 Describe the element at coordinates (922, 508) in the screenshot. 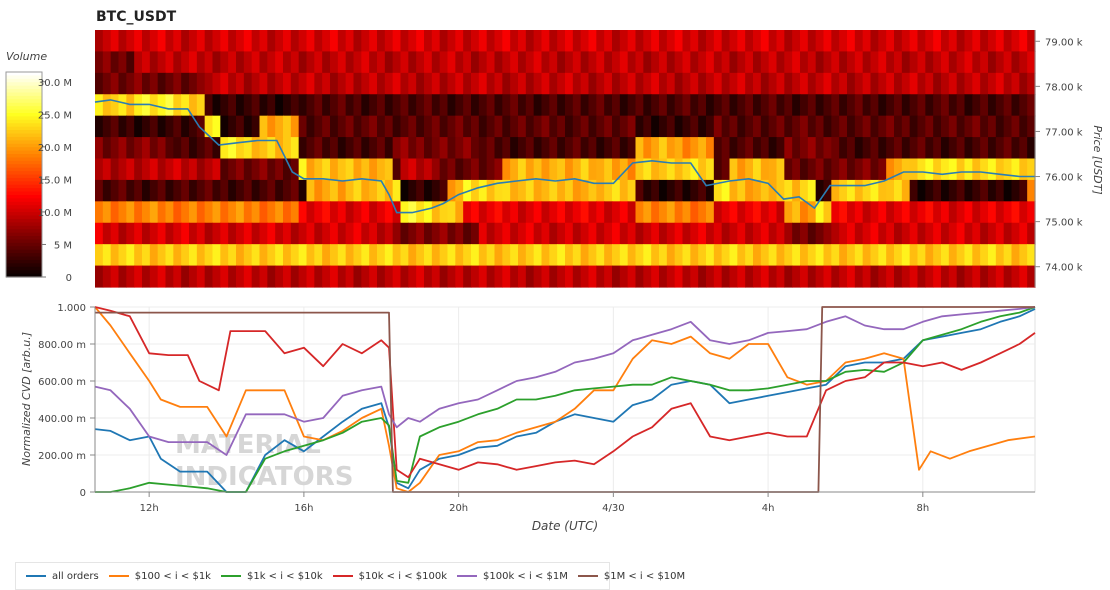

I see `cvd-x-tick-label: 8h` at that location.